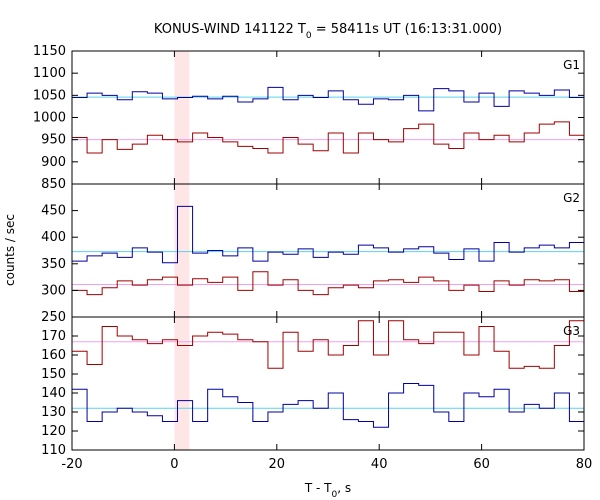  Describe the element at coordinates (327, 490) in the screenshot. I see `x-axis-label: T - T0, s` at that location.